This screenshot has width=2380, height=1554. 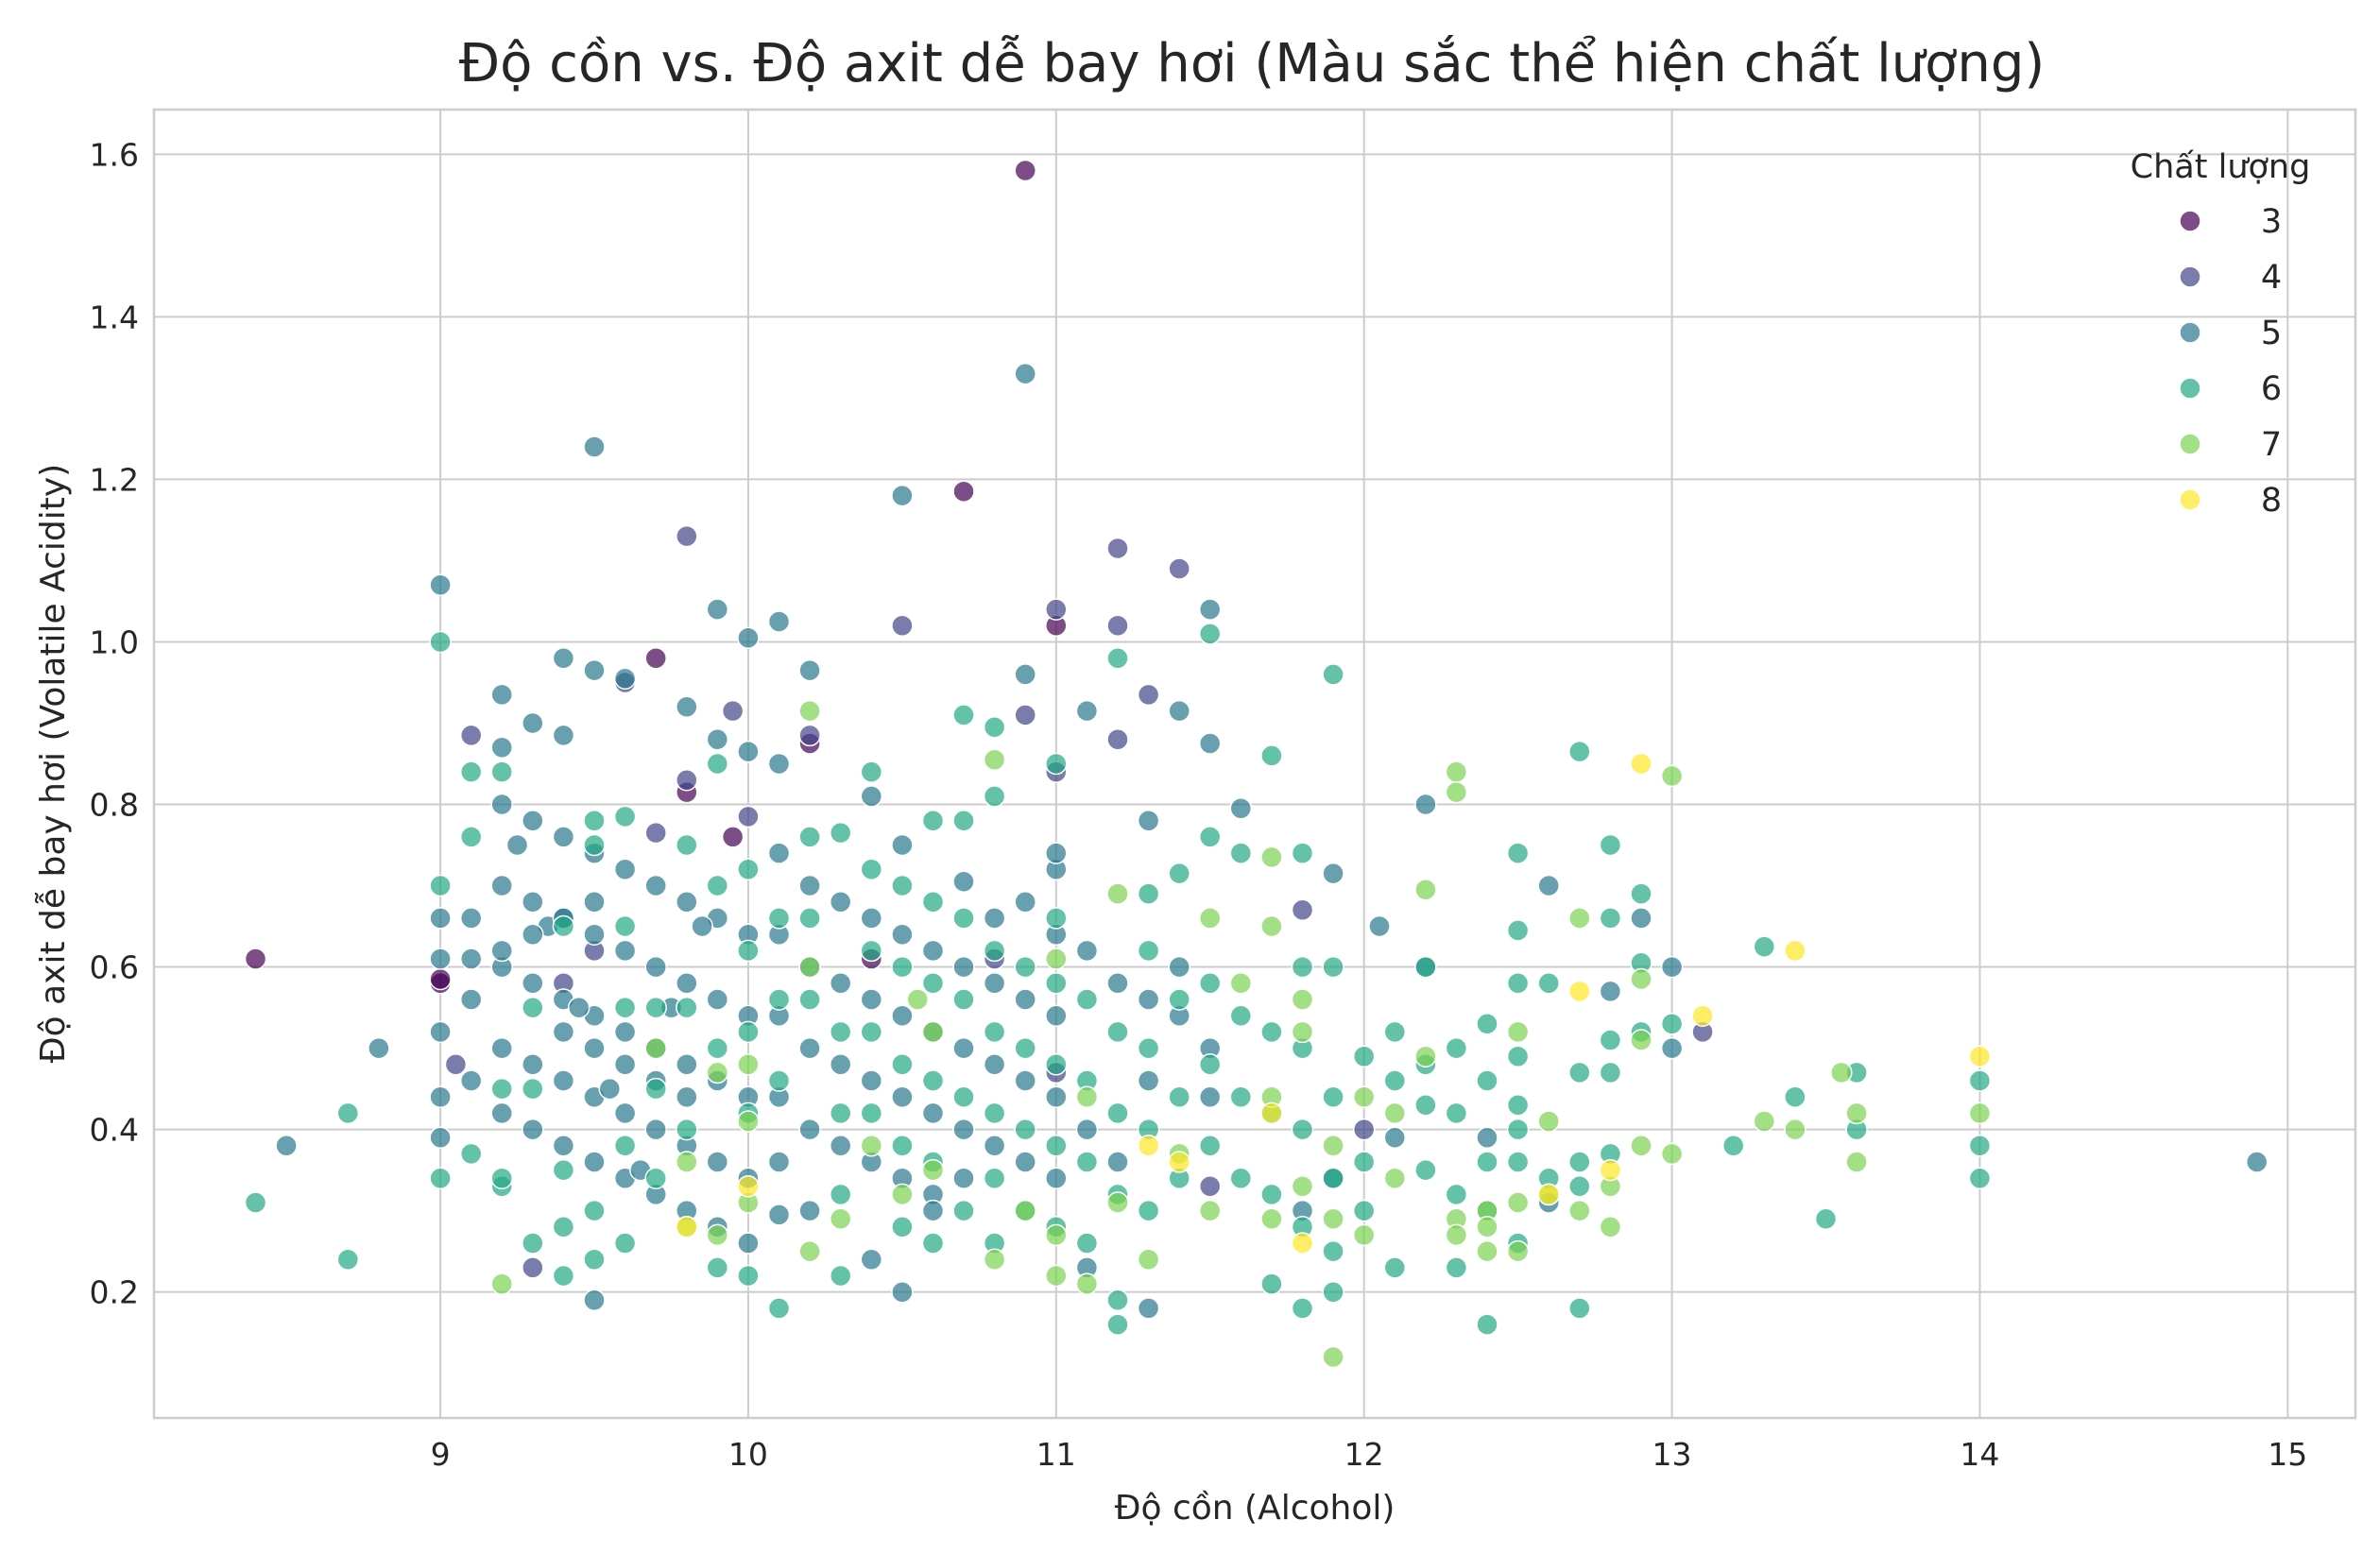 What do you see at coordinates (2230, 362) in the screenshot?
I see `legend-entries: 3 4 5 6 7 8` at bounding box center [2230, 362].